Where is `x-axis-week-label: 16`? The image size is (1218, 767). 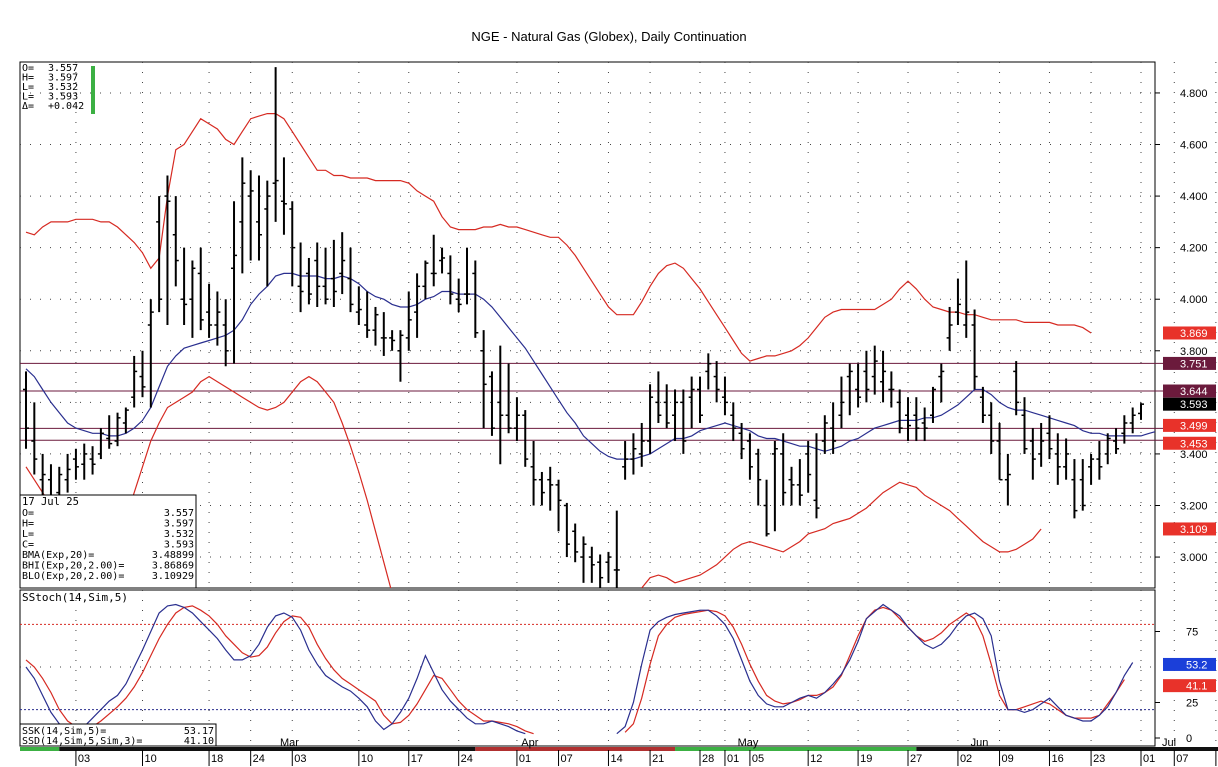
x-axis-week-label: 16 is located at coordinates (1057, 759).